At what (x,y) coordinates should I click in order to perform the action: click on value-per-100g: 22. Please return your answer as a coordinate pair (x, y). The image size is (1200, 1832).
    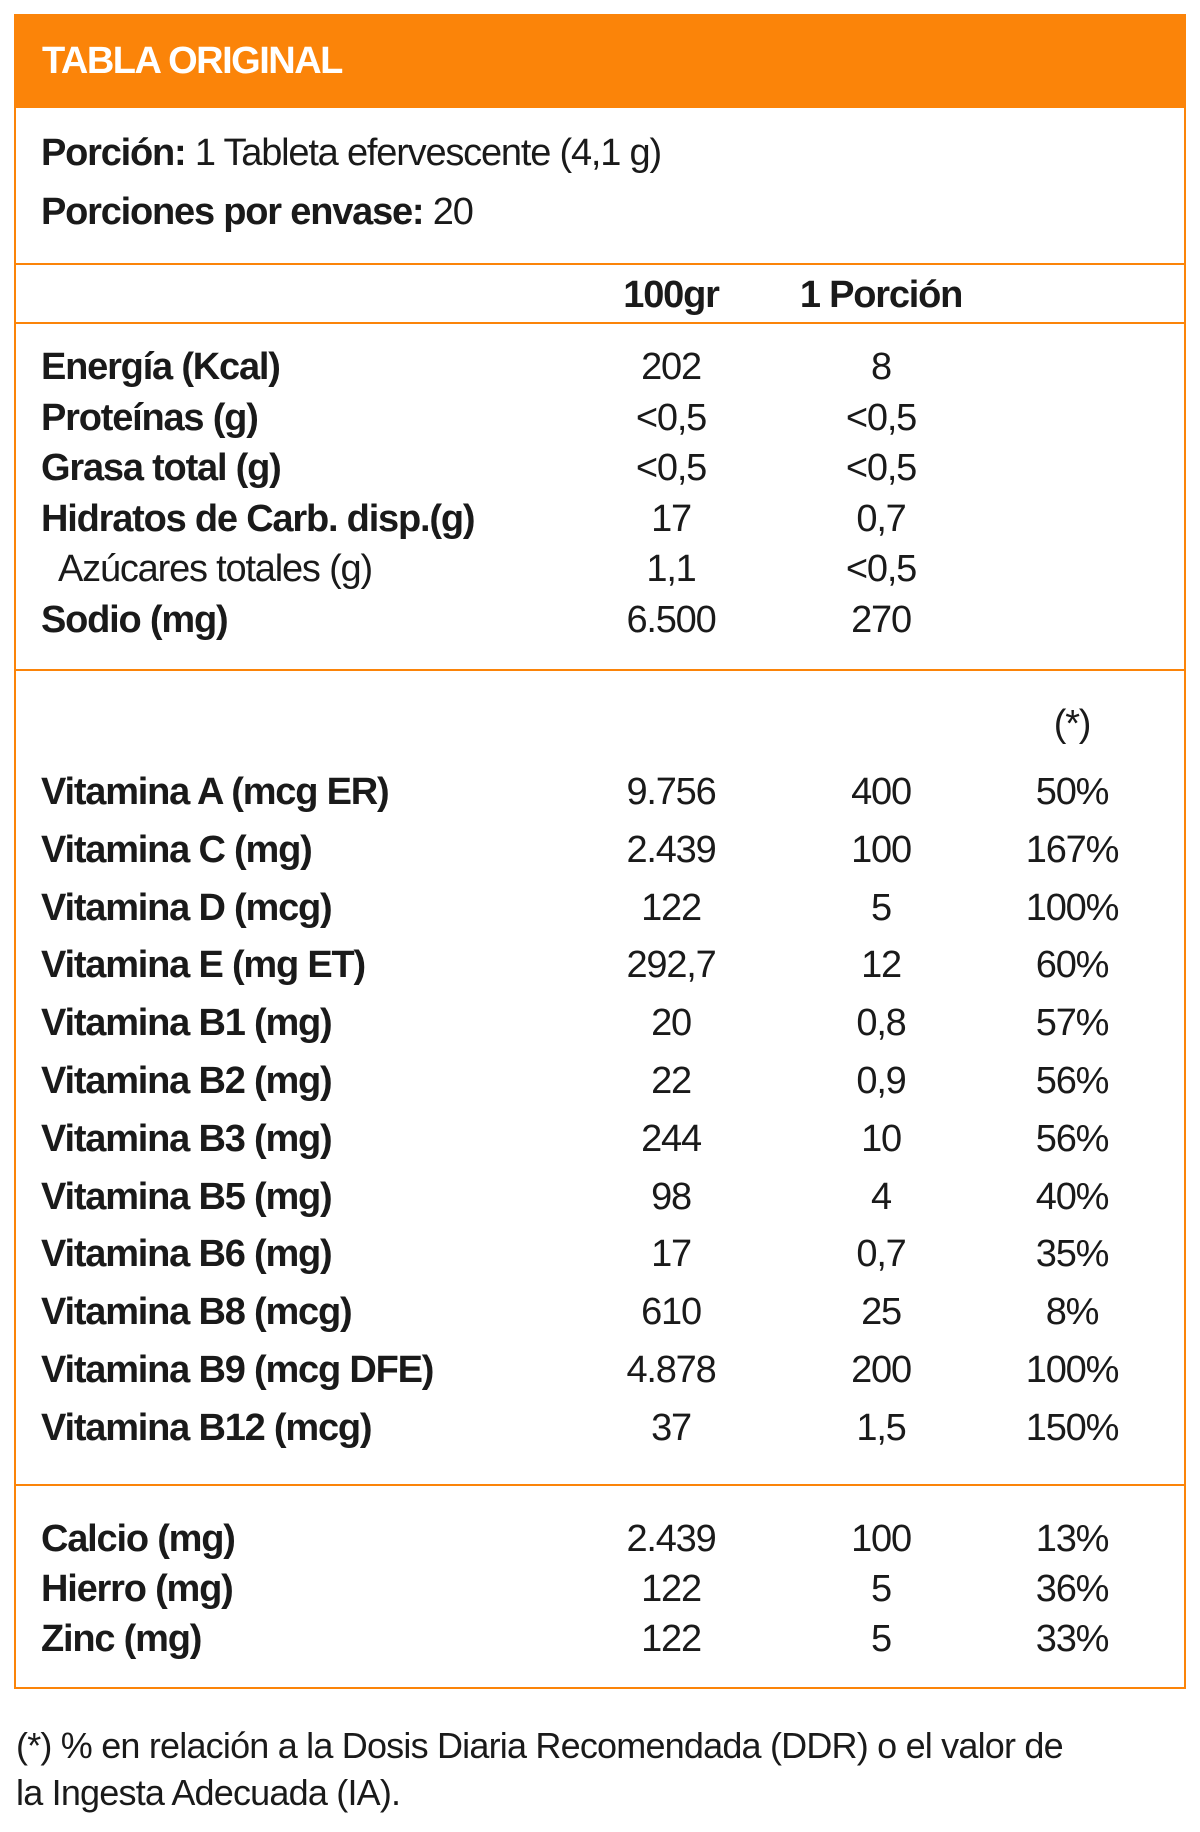
    Looking at the image, I should click on (671, 1081).